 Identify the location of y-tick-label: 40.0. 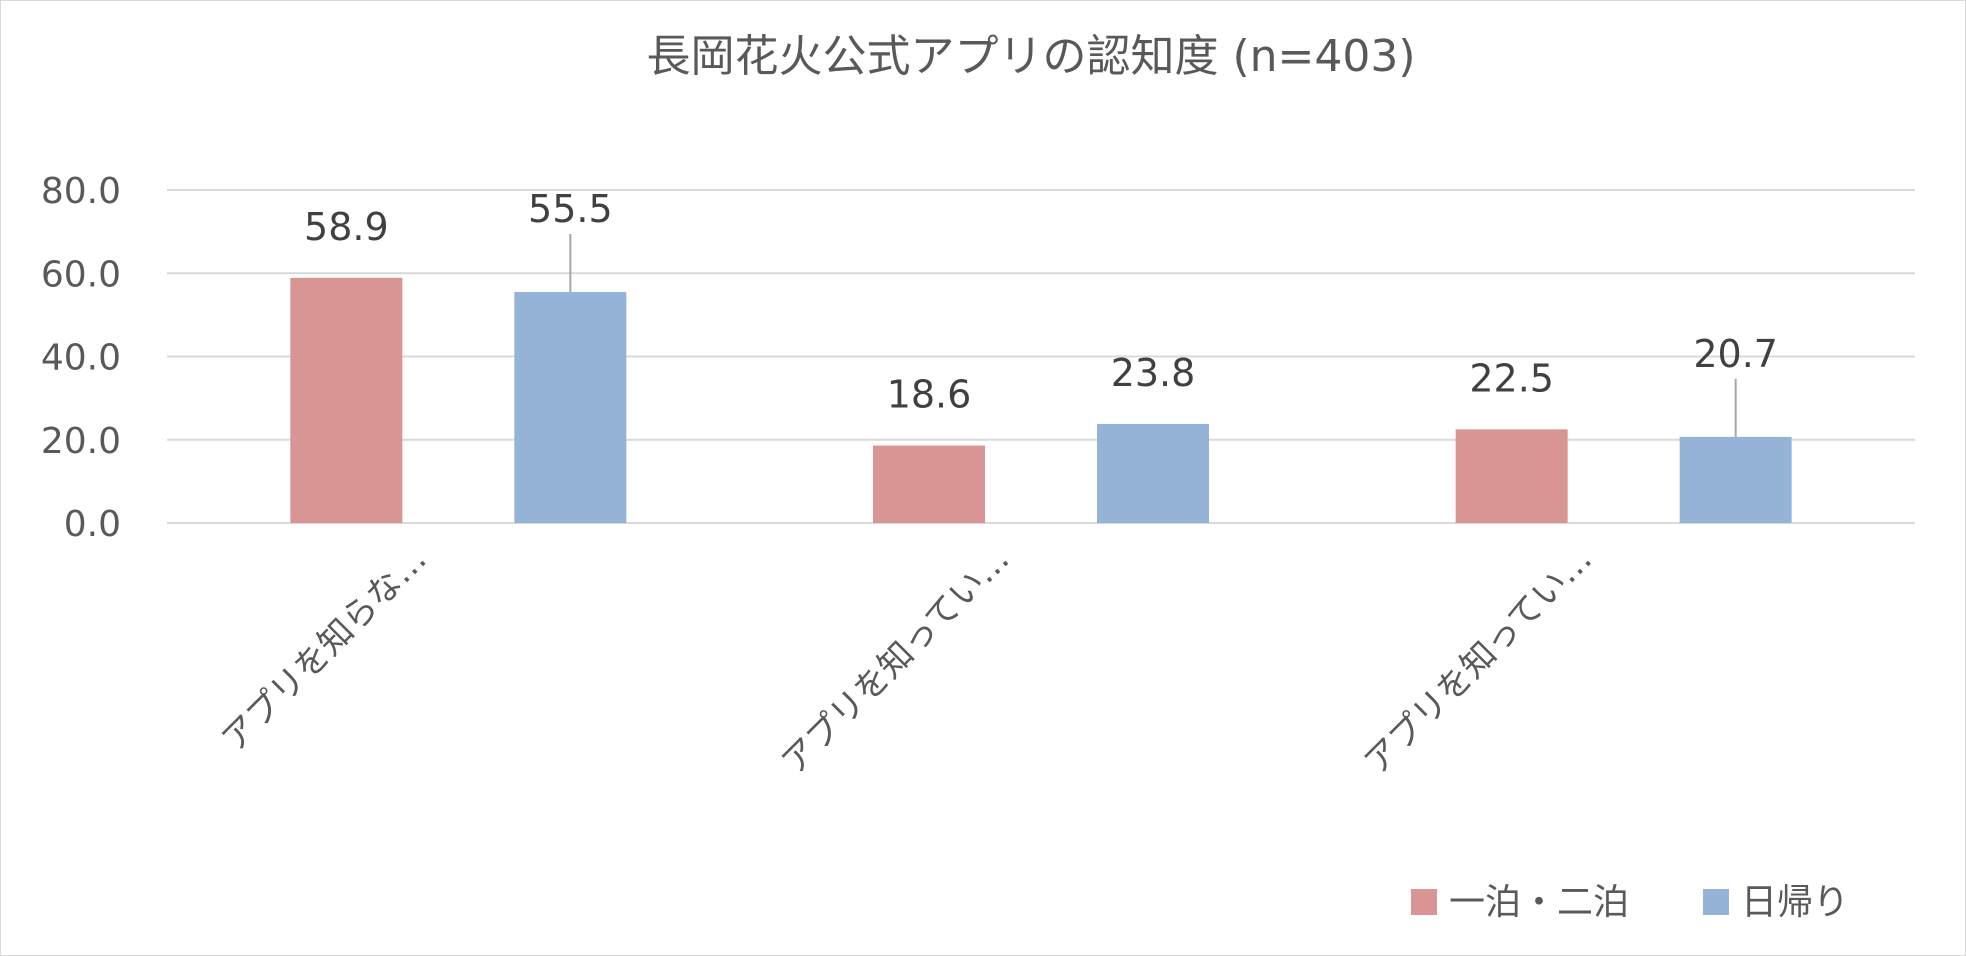
(81, 358).